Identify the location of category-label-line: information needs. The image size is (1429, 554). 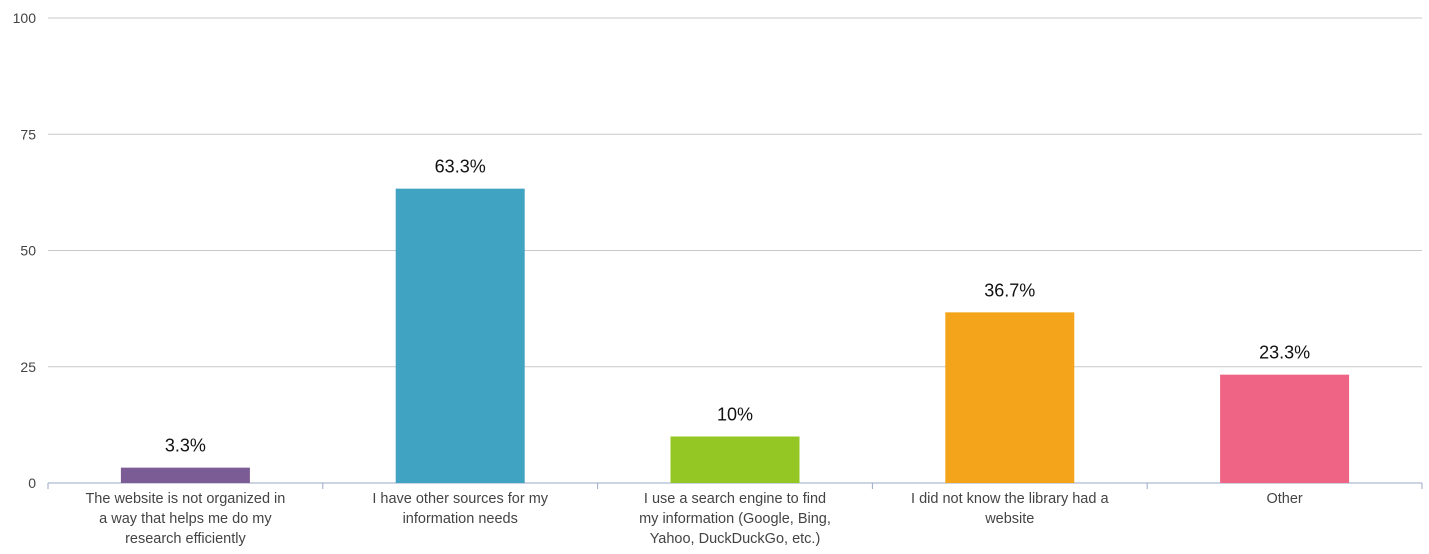
(460, 519).